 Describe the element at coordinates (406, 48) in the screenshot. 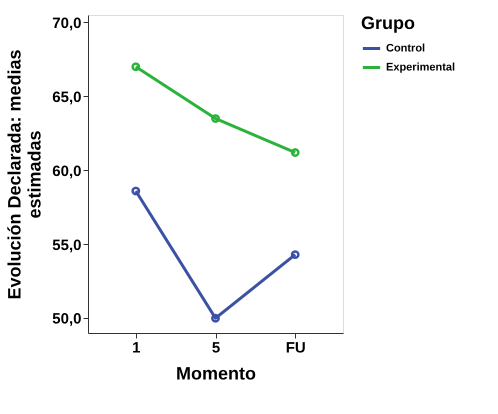

I see `legend-label: Control` at that location.